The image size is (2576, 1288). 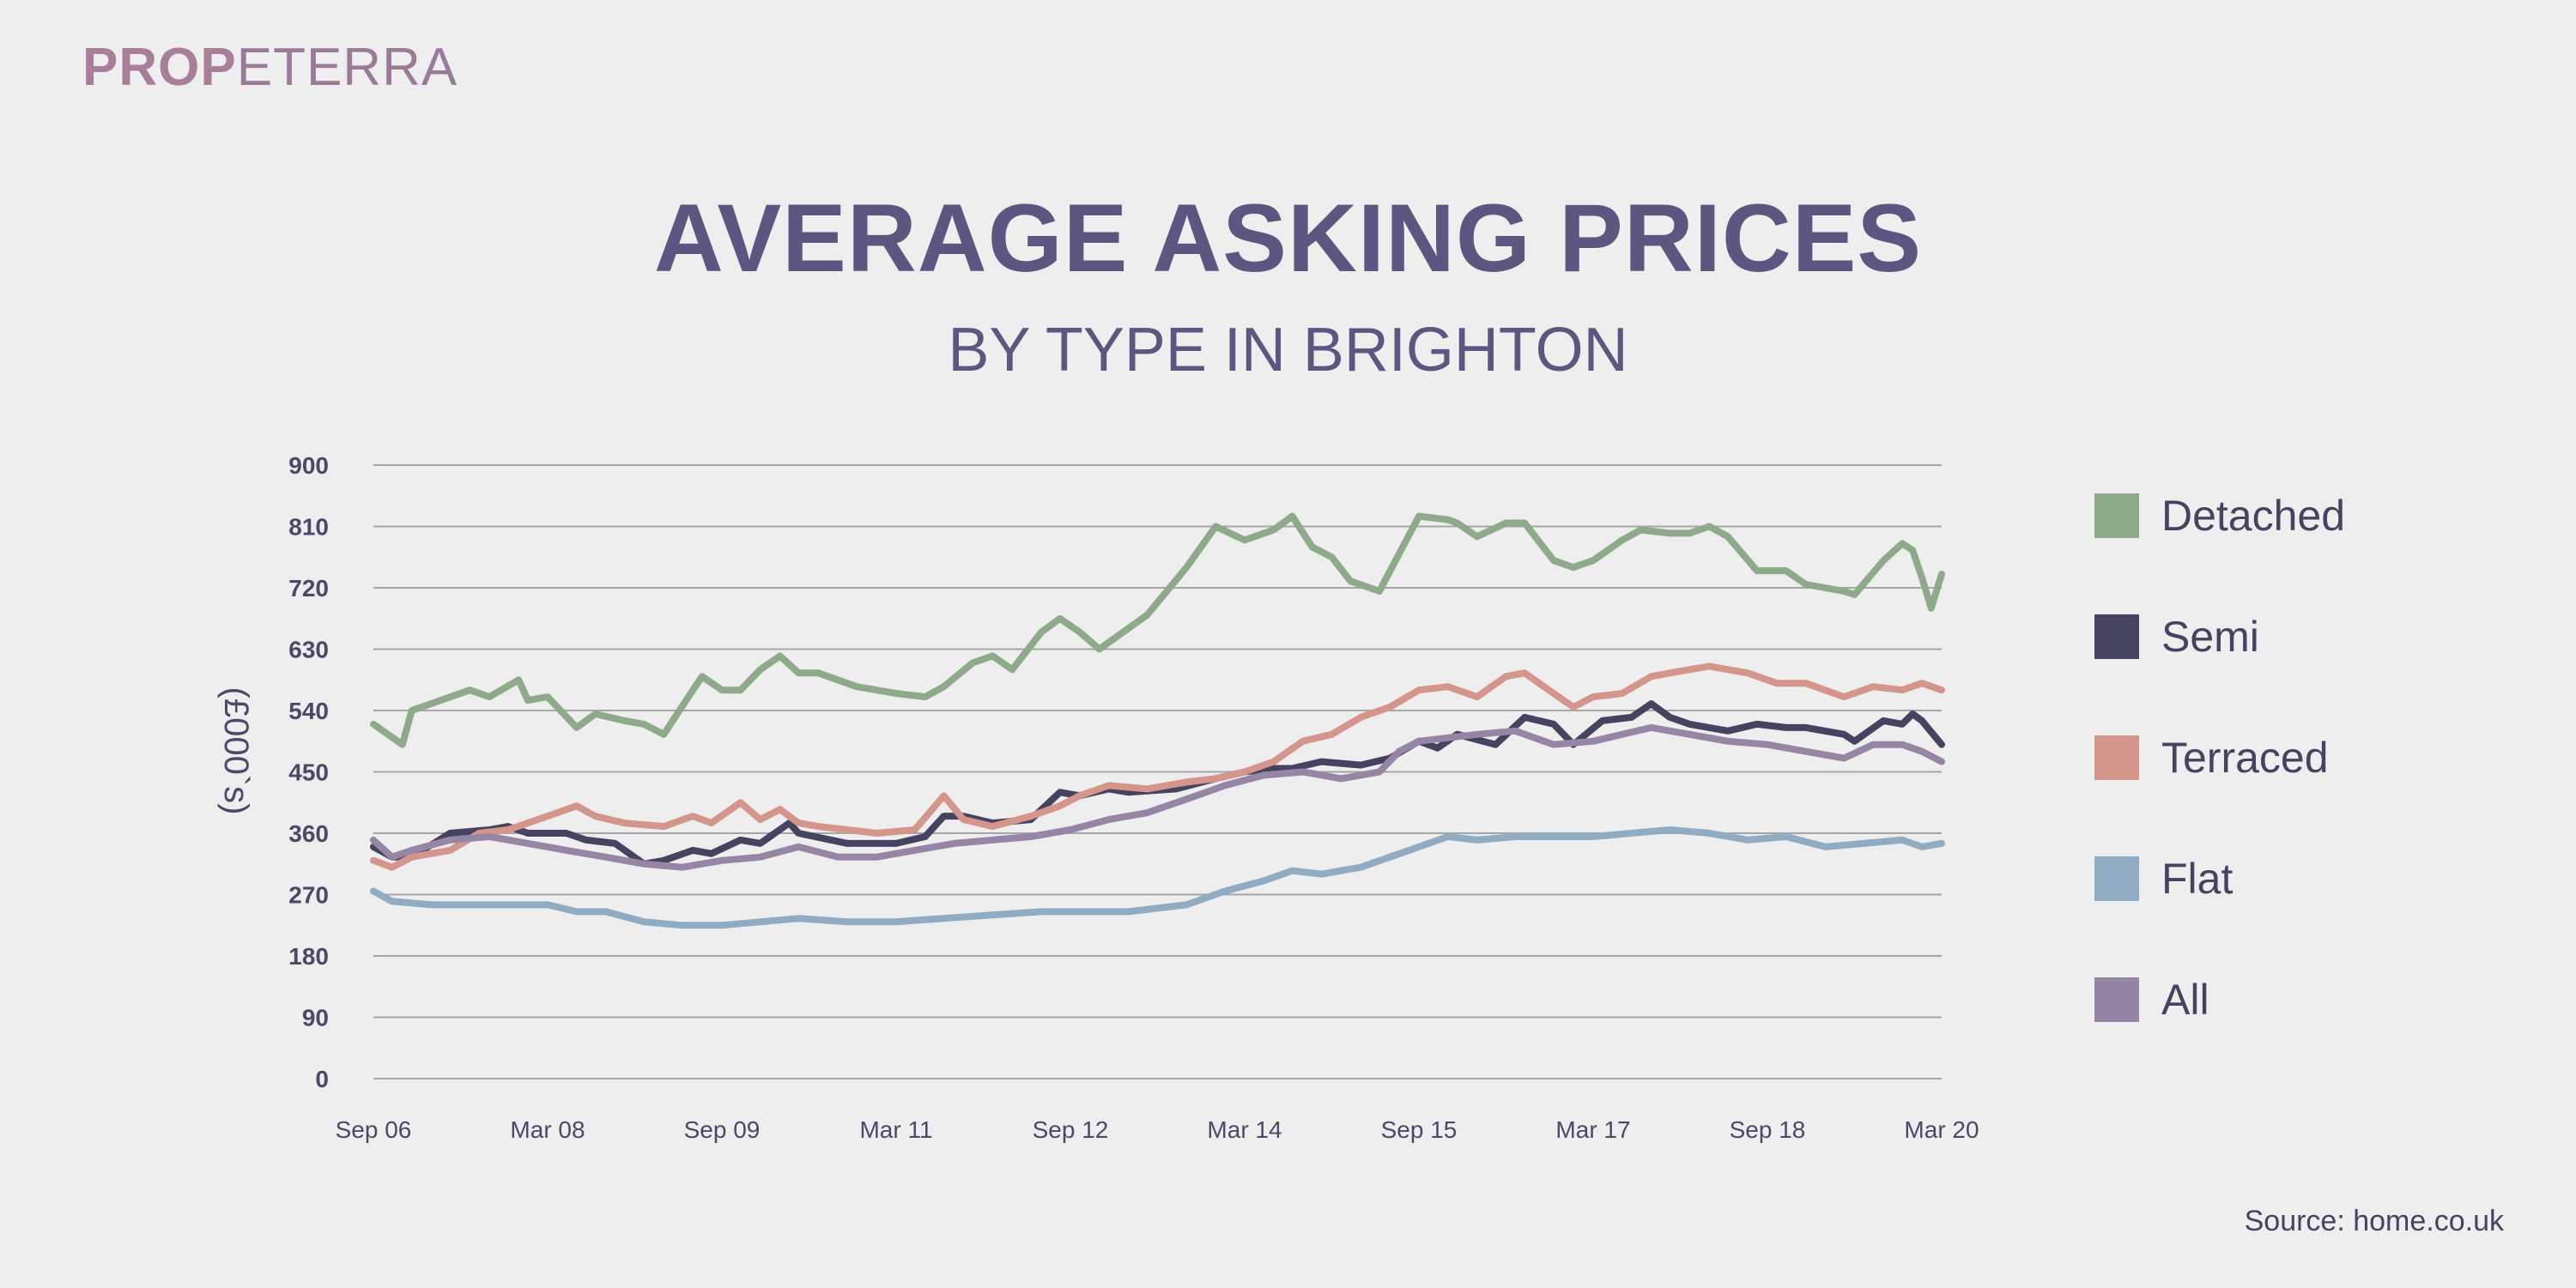 I want to click on x-tick-label: Mar 08, so click(x=547, y=1129).